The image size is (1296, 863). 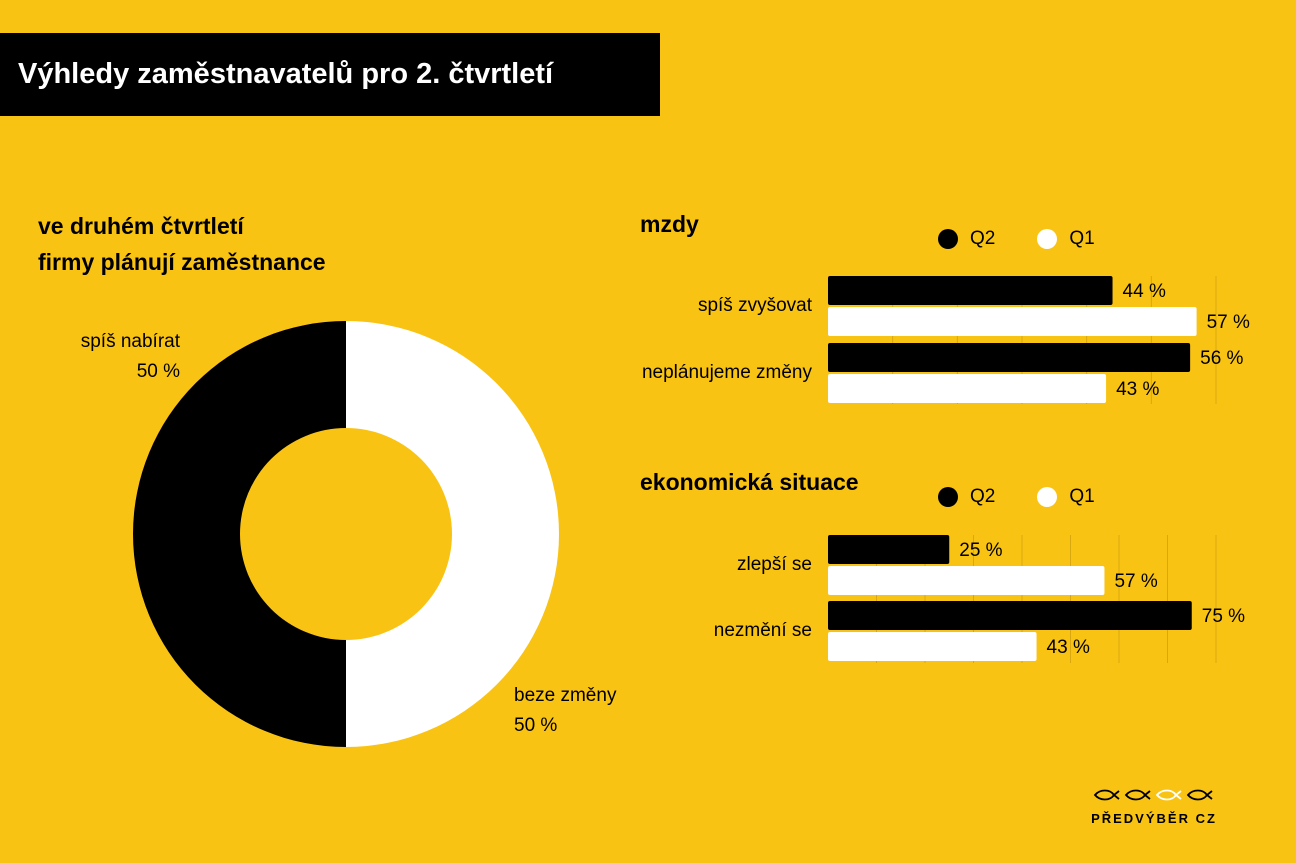 I want to click on data-label: 56 %, so click(x=1221, y=358).